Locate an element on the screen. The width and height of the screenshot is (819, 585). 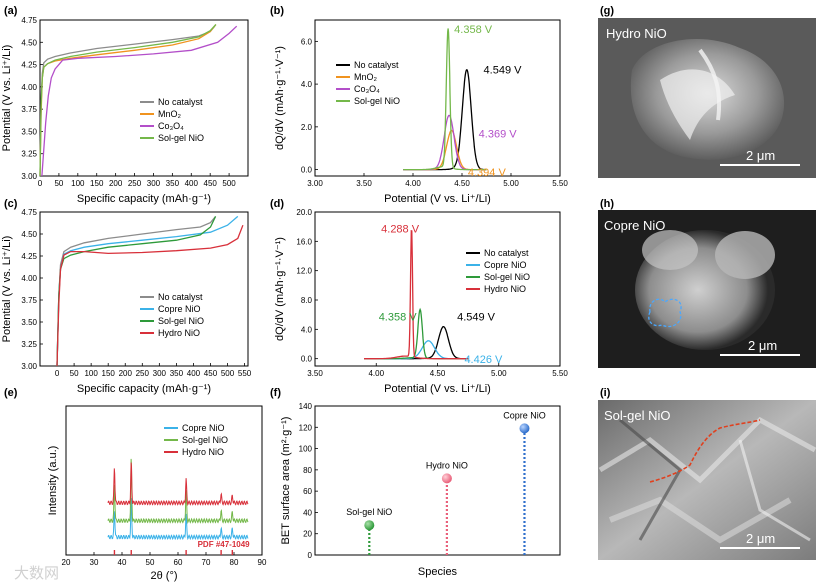
y-tick-label: 40 is located at coordinates (307, 512).